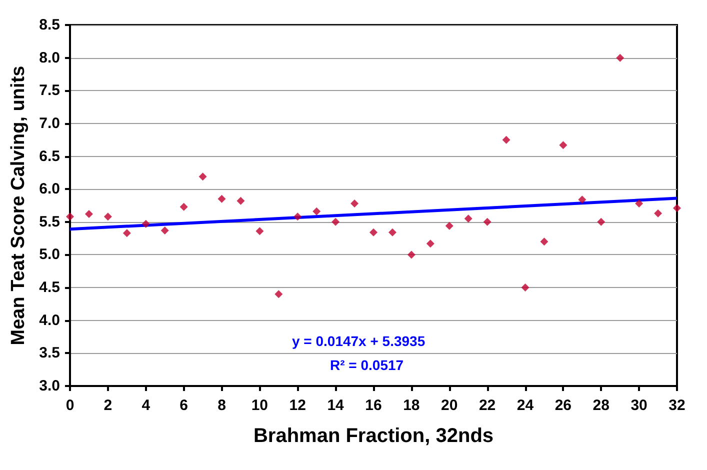 Image resolution: width=707 pixels, height=470 pixels. I want to click on x-tick-label: 6, so click(184, 405).